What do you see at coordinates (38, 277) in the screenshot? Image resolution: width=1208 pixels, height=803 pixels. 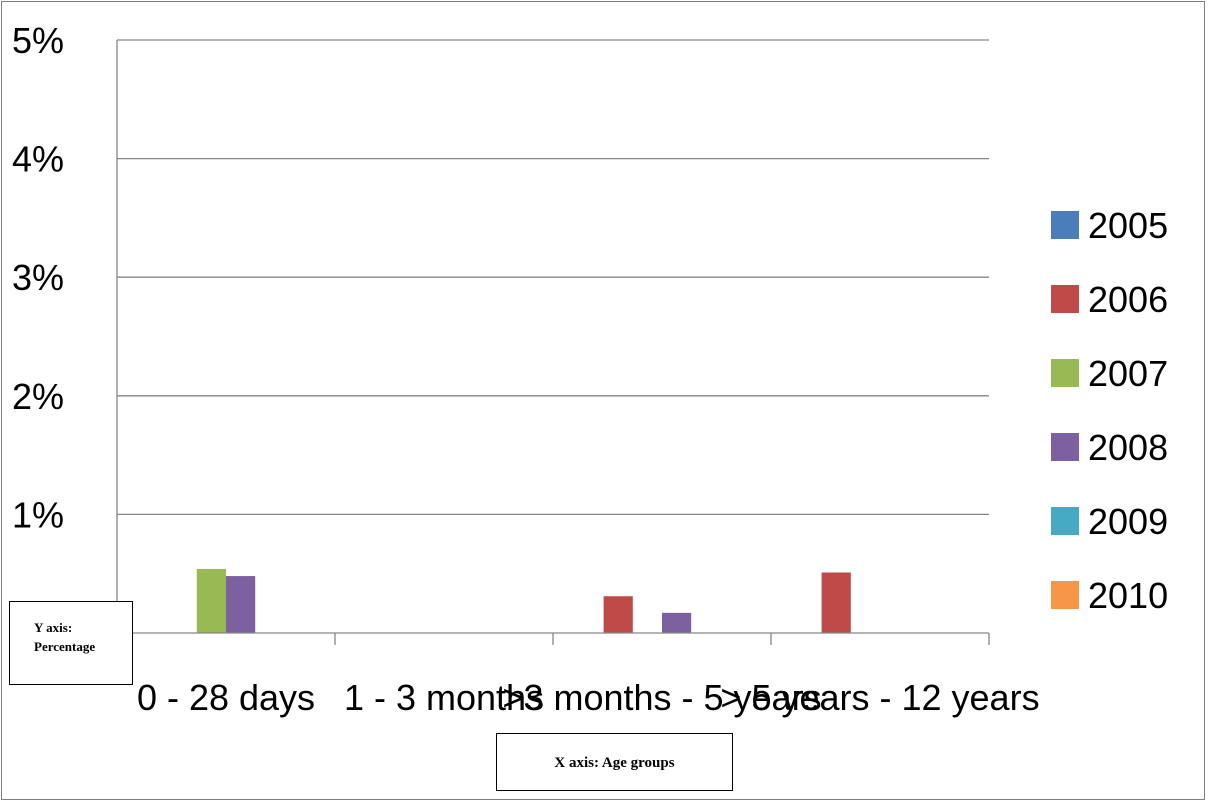 I see `y-tick-label: 3%` at bounding box center [38, 277].